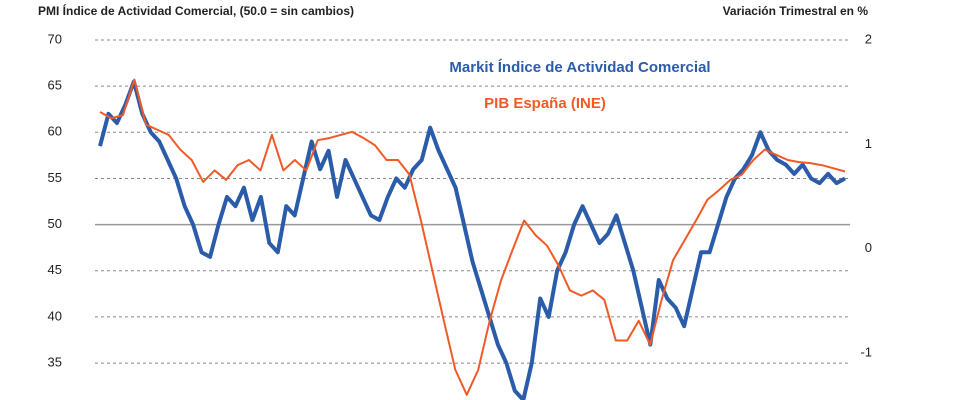 Image resolution: width=960 pixels, height=400 pixels. What do you see at coordinates (868, 247) in the screenshot?
I see `y2-tick-label: 0` at bounding box center [868, 247].